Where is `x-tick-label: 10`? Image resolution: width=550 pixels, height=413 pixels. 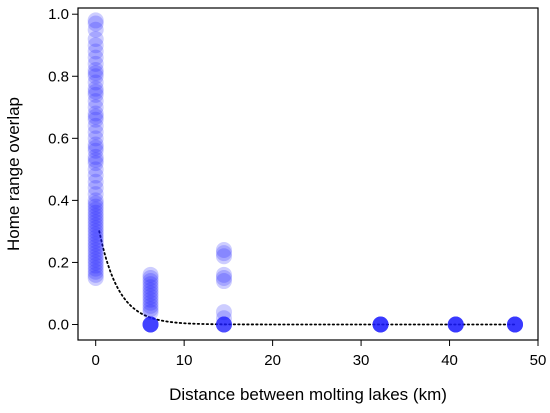 x-tick-label: 10 is located at coordinates (184, 360).